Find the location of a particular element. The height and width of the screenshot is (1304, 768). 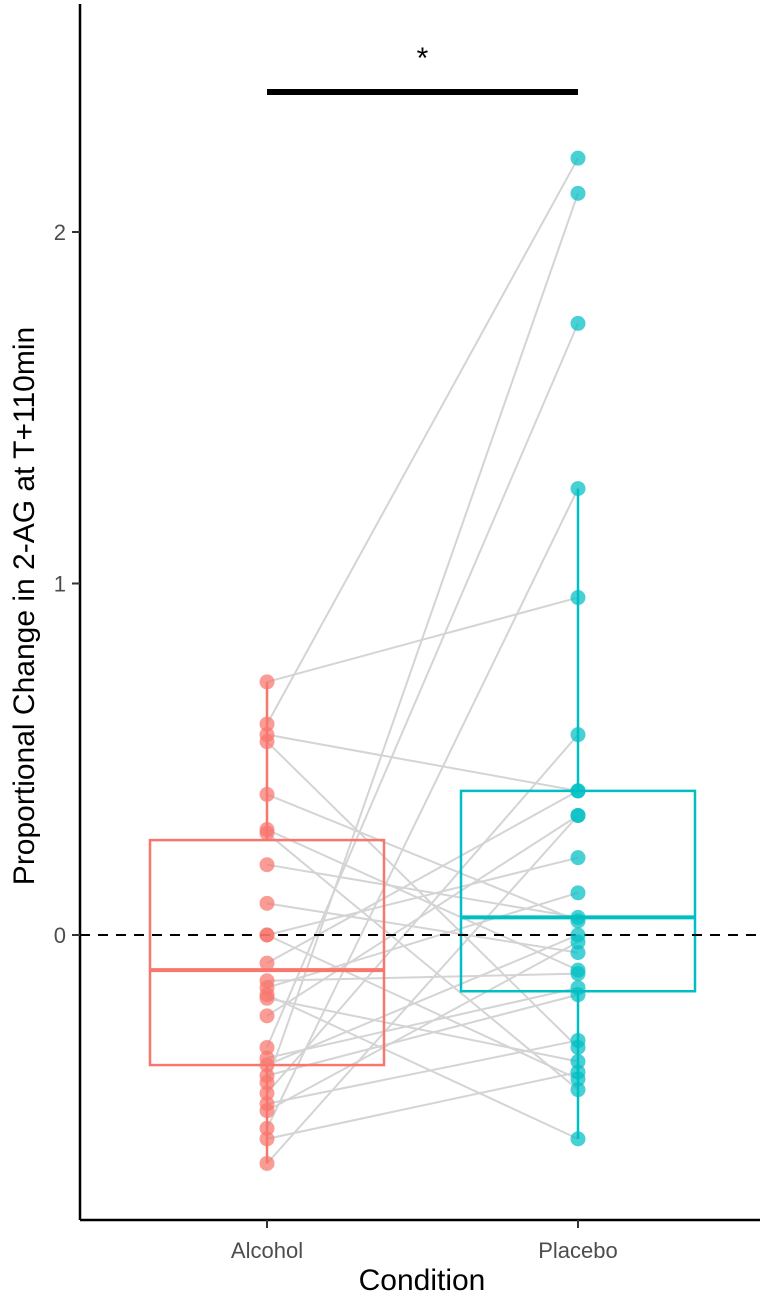

y-tick-label: 1 is located at coordinates (60, 584).